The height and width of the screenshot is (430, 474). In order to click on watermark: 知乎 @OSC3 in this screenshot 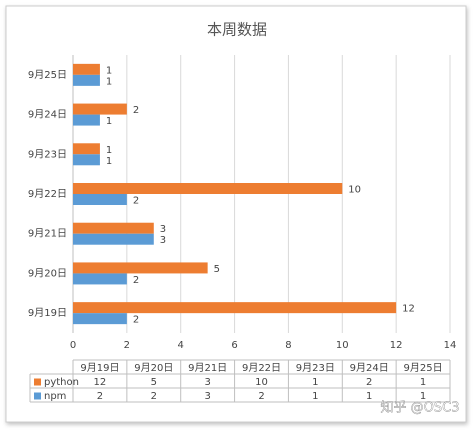, I will do `click(420, 408)`.